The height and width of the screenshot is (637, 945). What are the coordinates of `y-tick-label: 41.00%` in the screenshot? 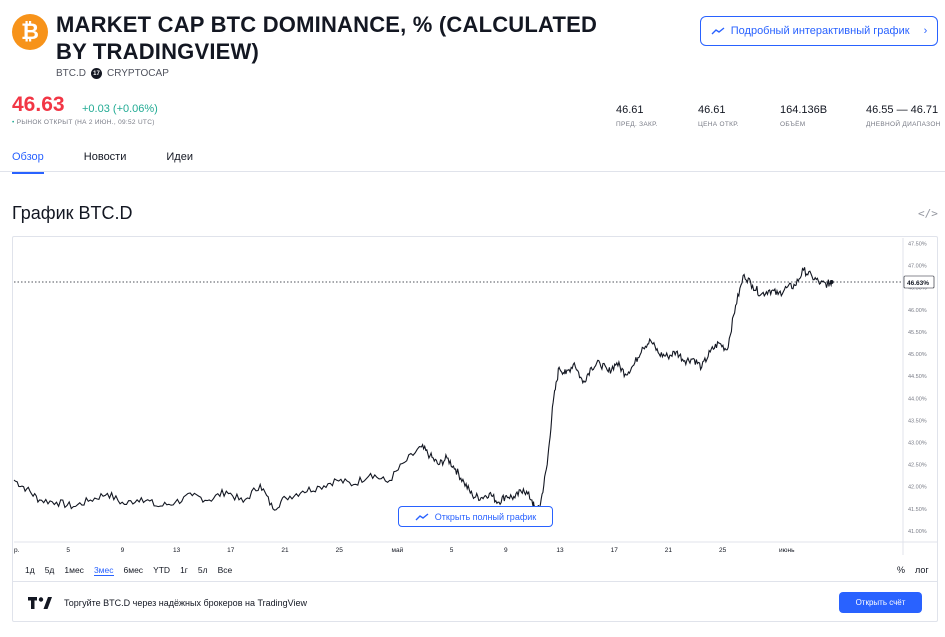 It's located at (917, 532).